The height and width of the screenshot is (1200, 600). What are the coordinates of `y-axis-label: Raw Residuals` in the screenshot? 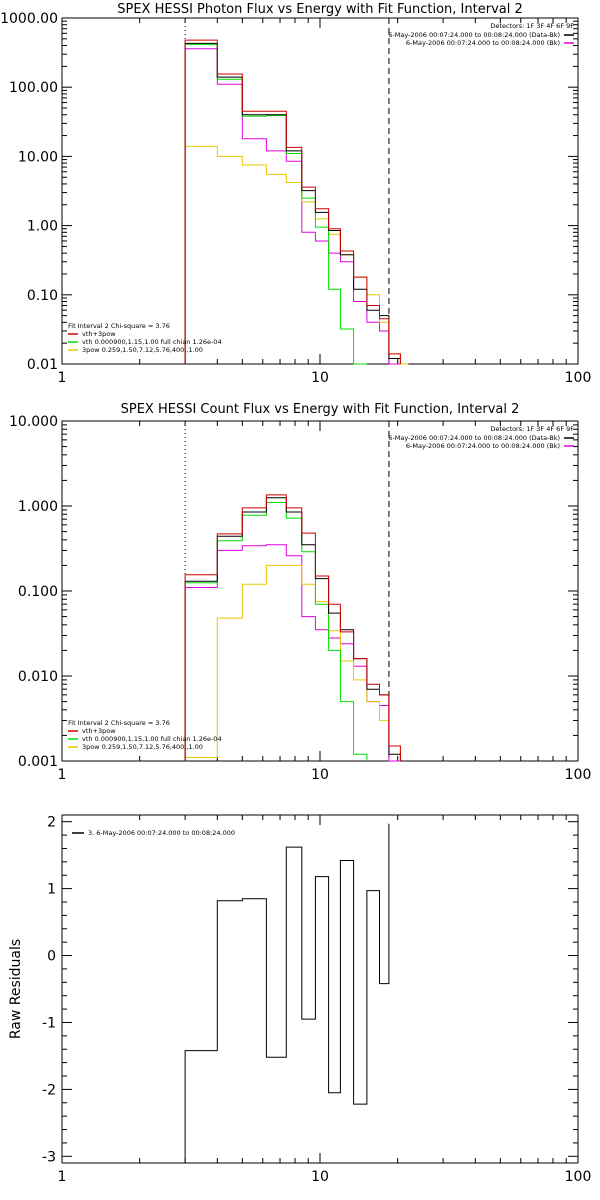 It's located at (16, 989).